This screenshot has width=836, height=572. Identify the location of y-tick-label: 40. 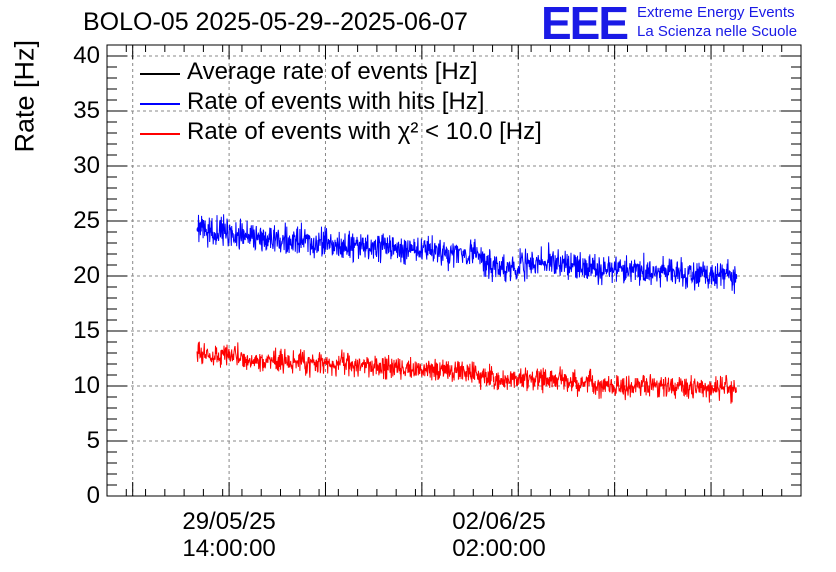
(86, 55).